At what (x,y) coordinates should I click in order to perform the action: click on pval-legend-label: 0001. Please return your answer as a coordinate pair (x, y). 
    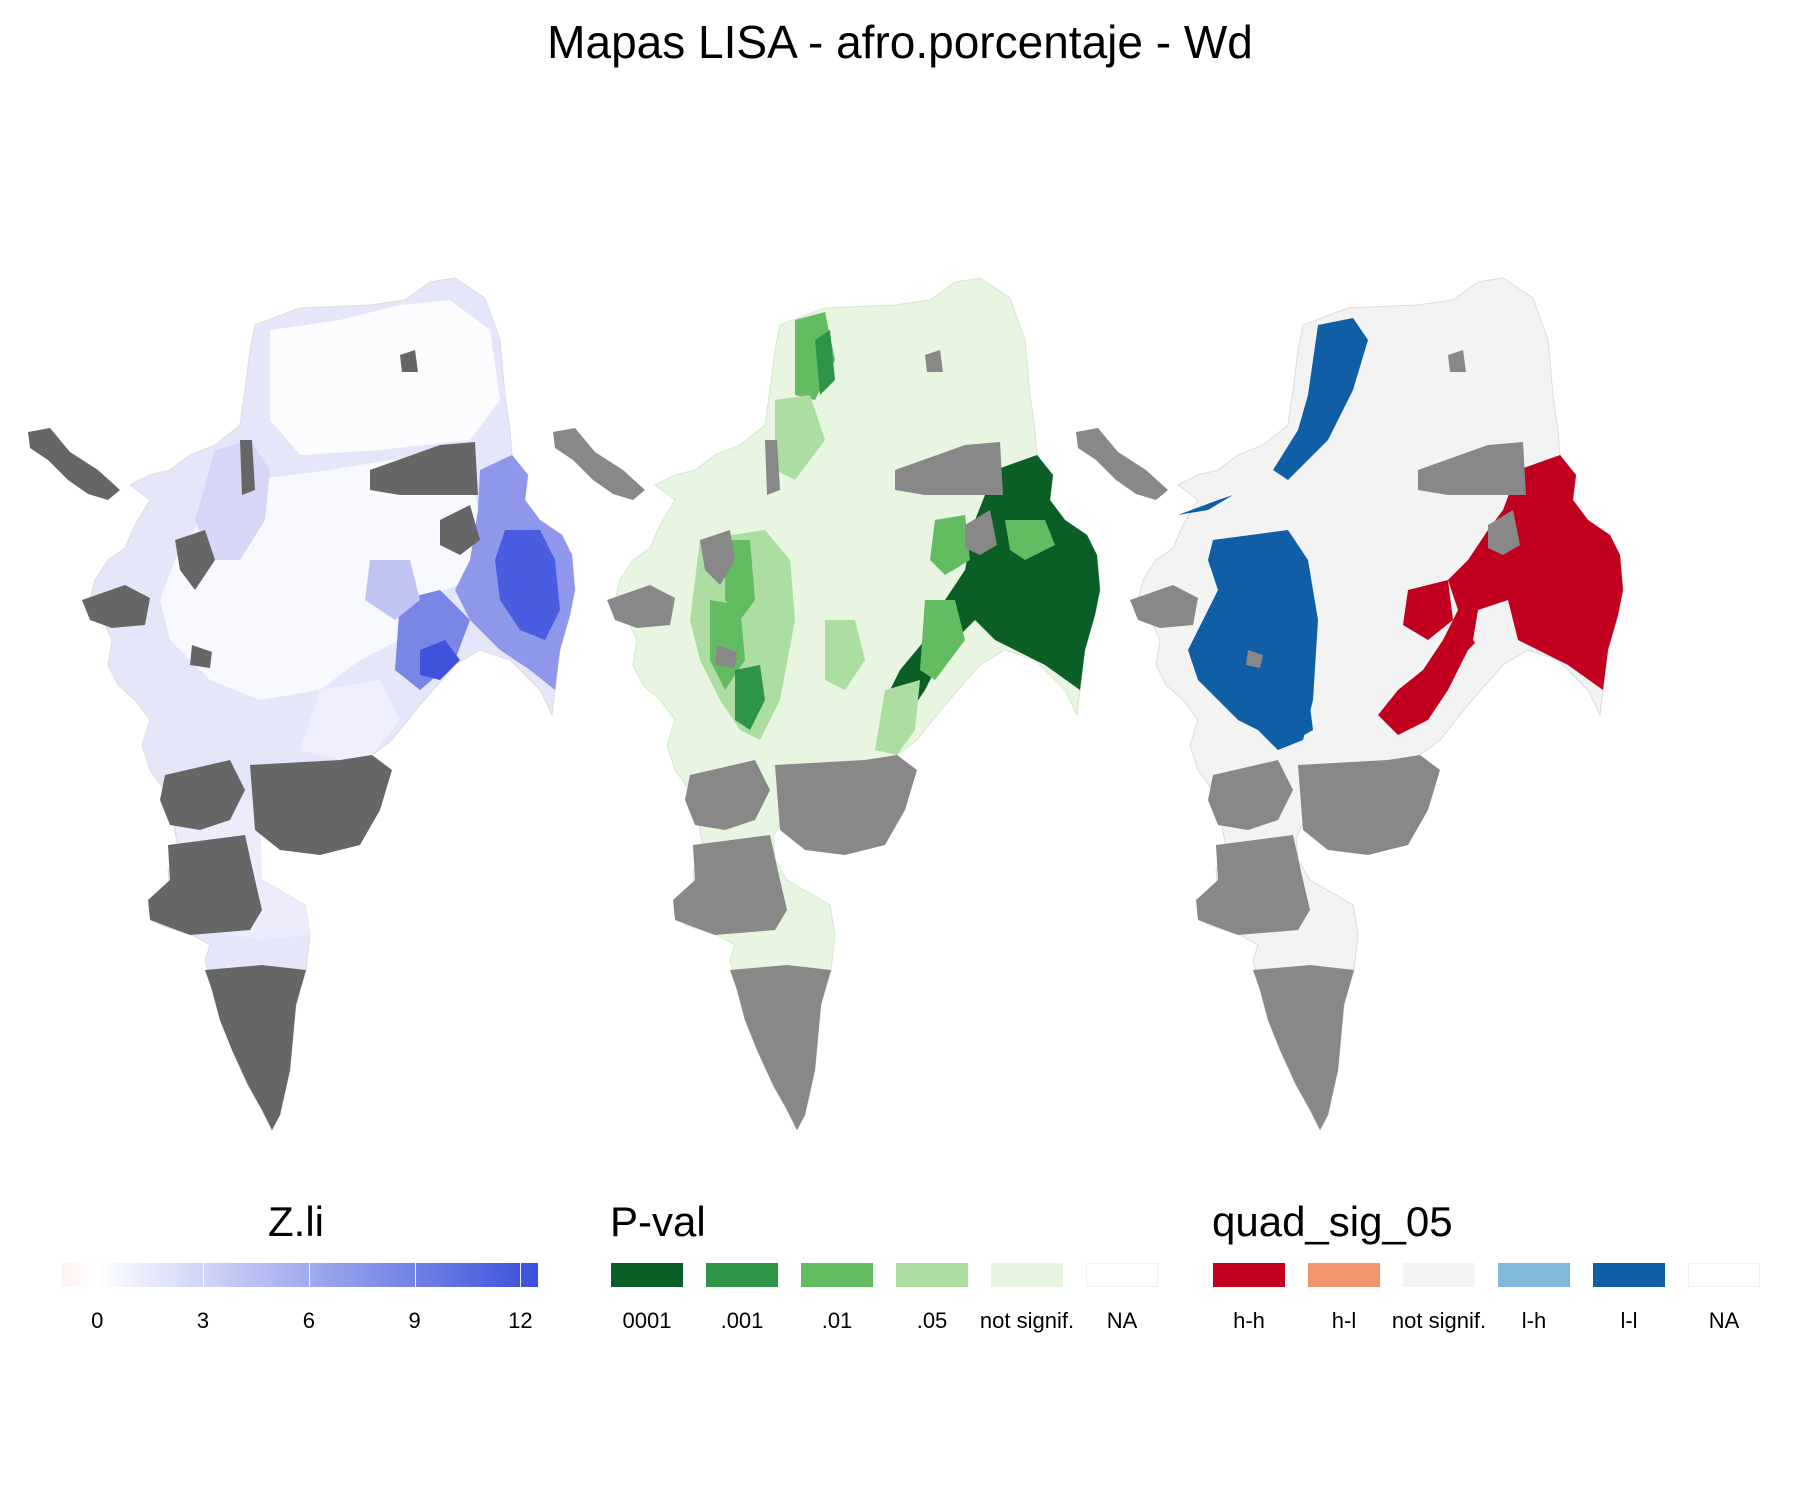
    Looking at the image, I should click on (647, 1320).